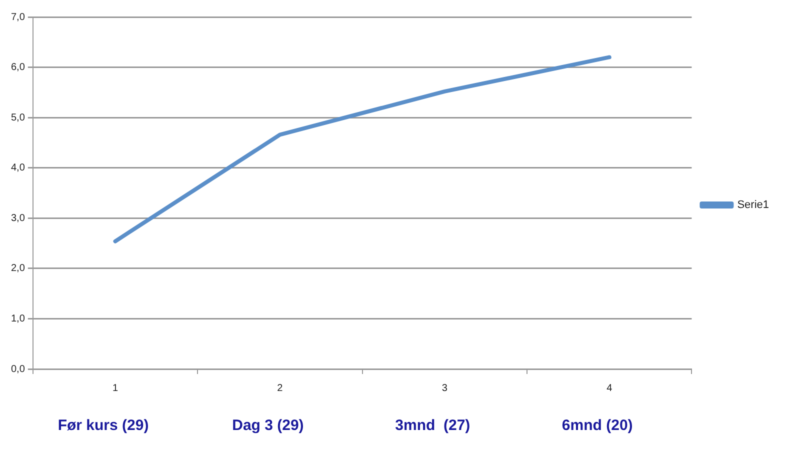  I want to click on y-tick-label: 6,0, so click(18, 68).